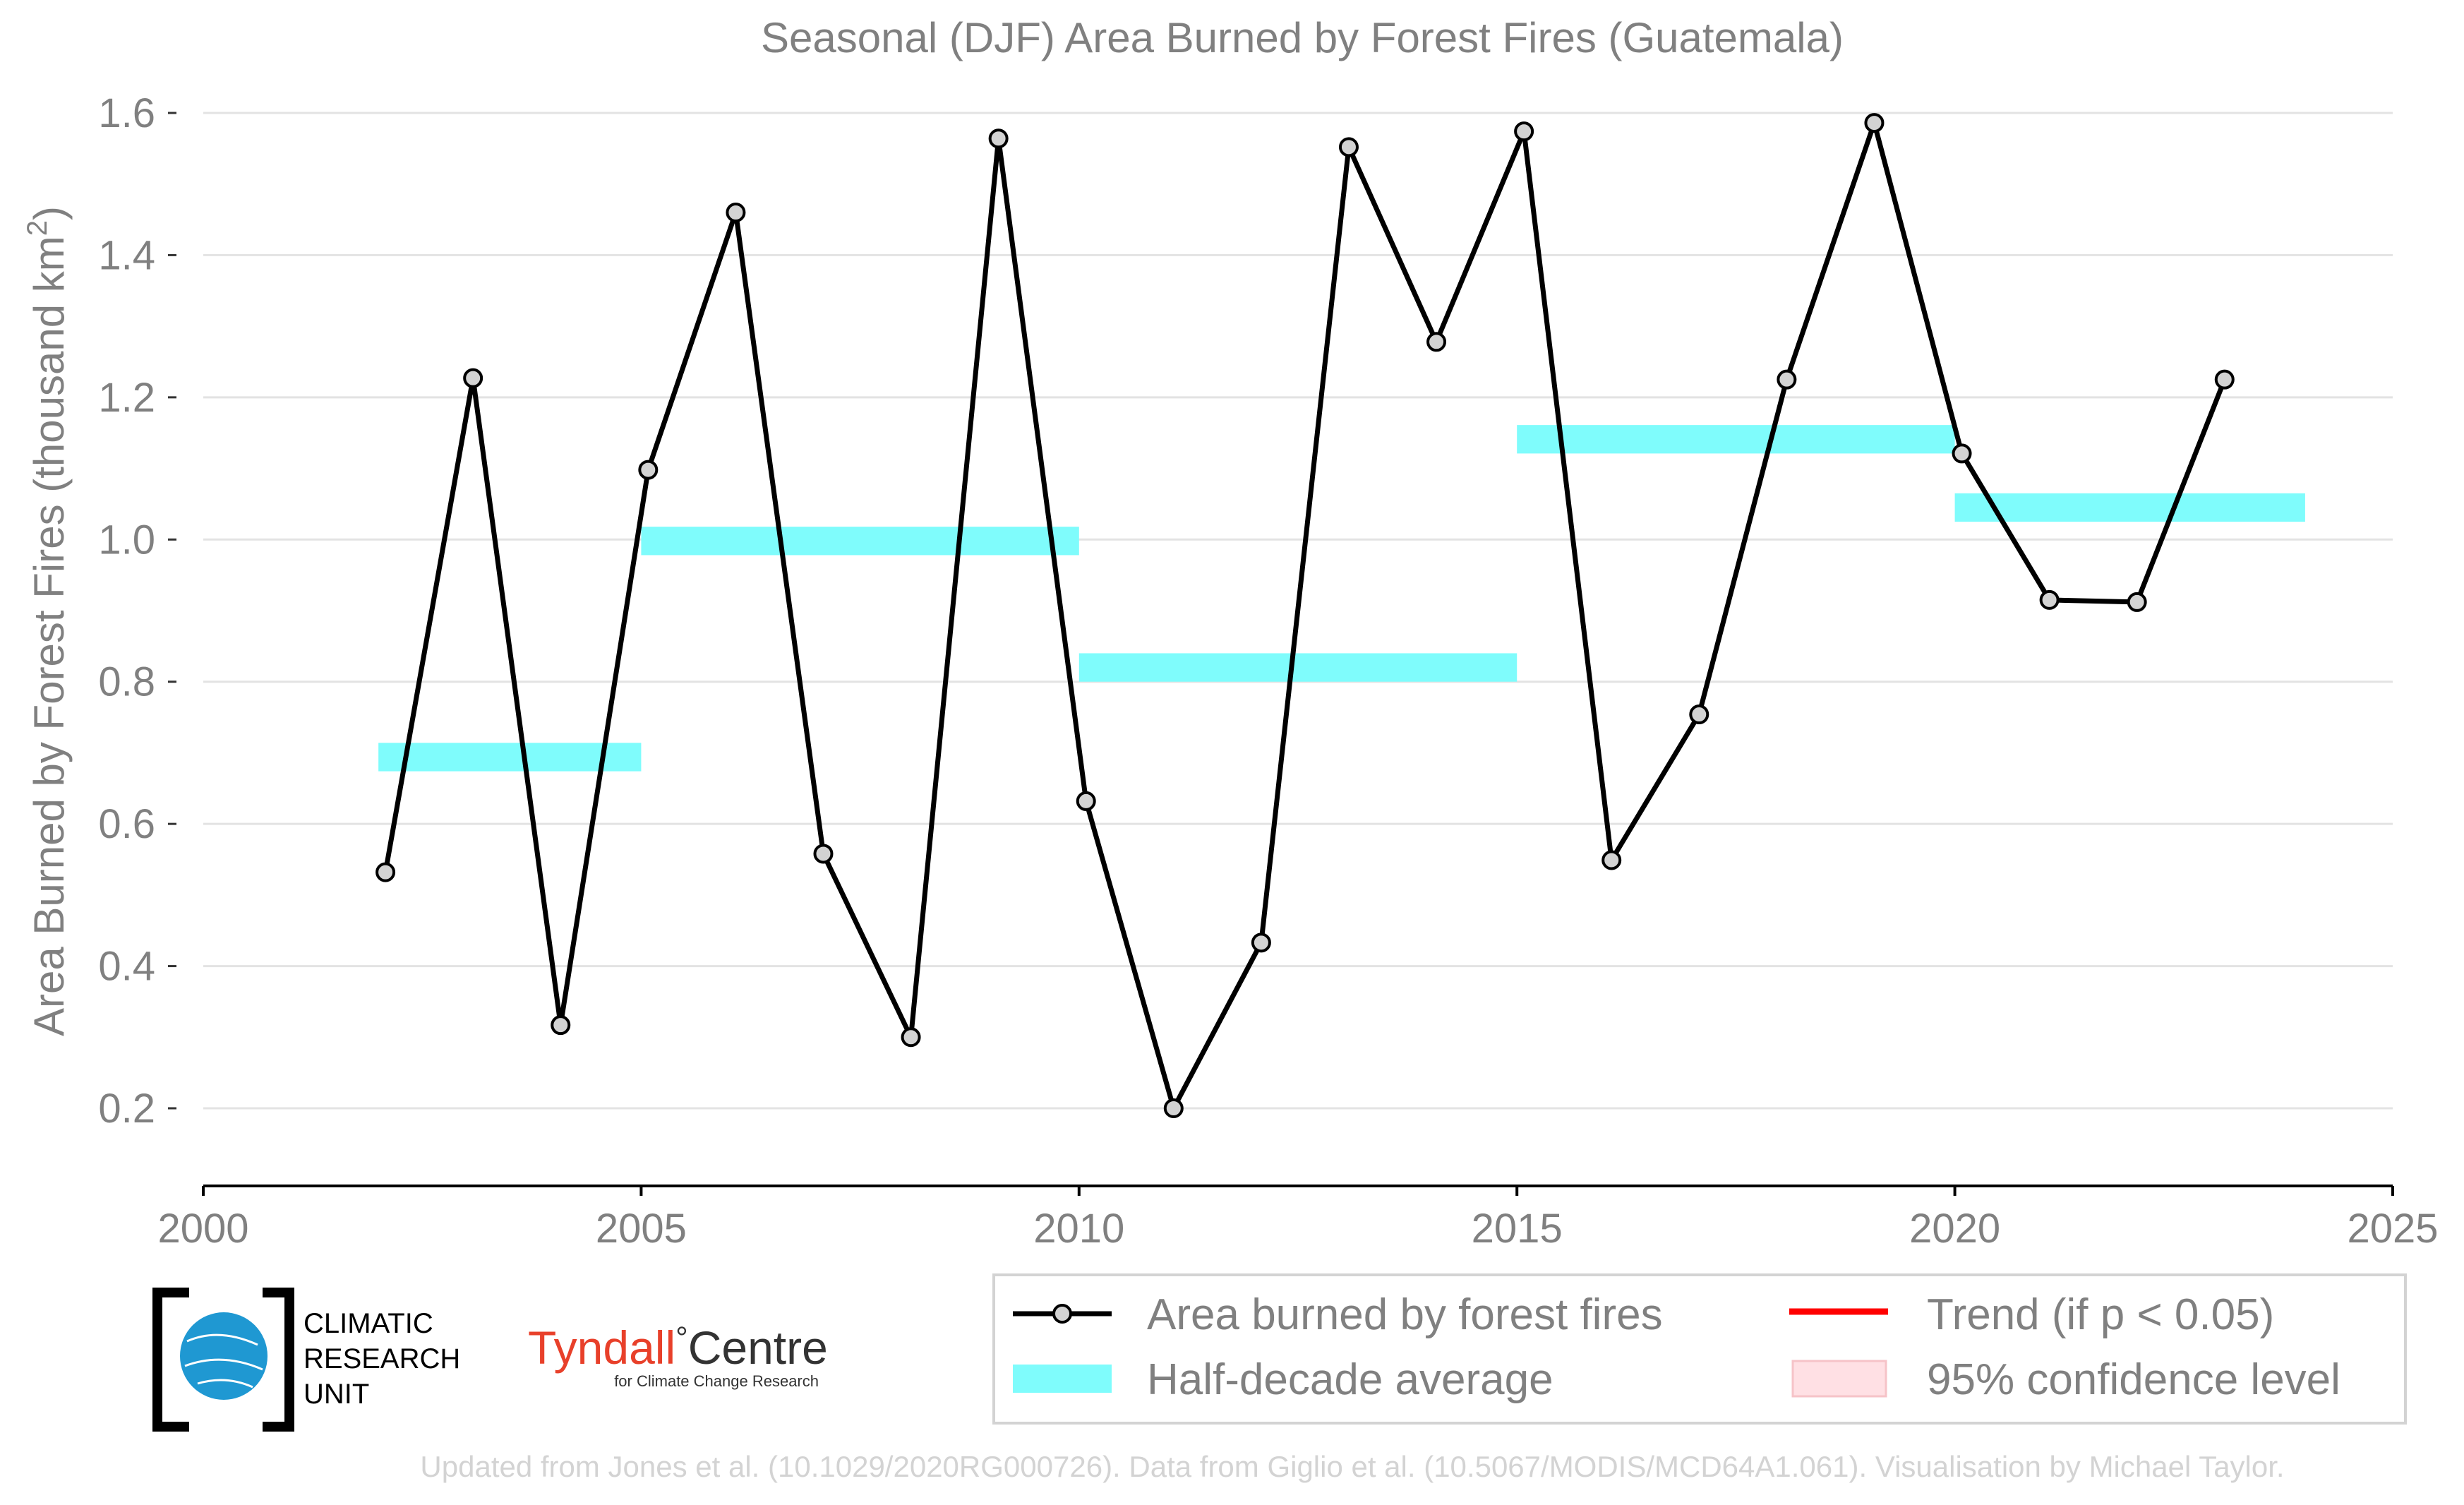 Image resolution: width=2464 pixels, height=1505 pixels. I want to click on cru-line-3: UNIT, so click(336, 1394).